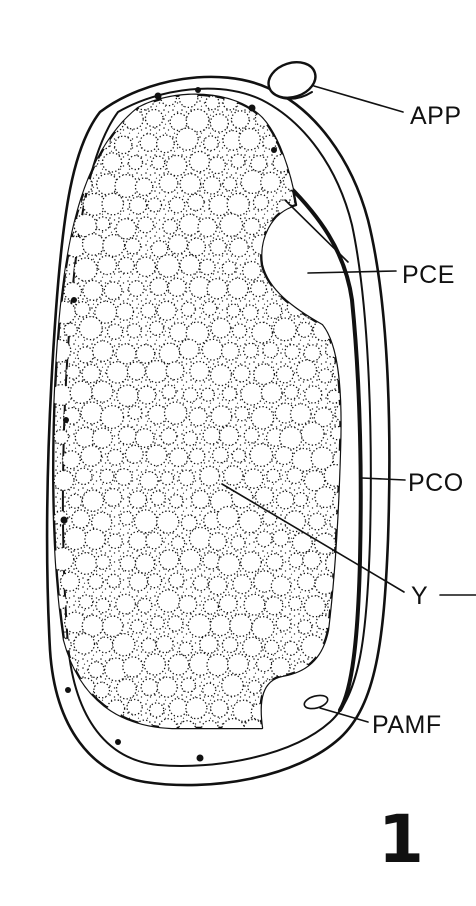 This screenshot has height=906, width=476. I want to click on figure-number: 1, so click(401, 839).